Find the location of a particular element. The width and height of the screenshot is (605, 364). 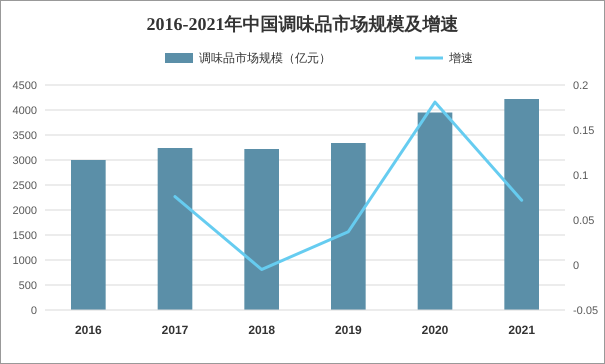

y-tick-label: 3500 is located at coordinates (24, 136).